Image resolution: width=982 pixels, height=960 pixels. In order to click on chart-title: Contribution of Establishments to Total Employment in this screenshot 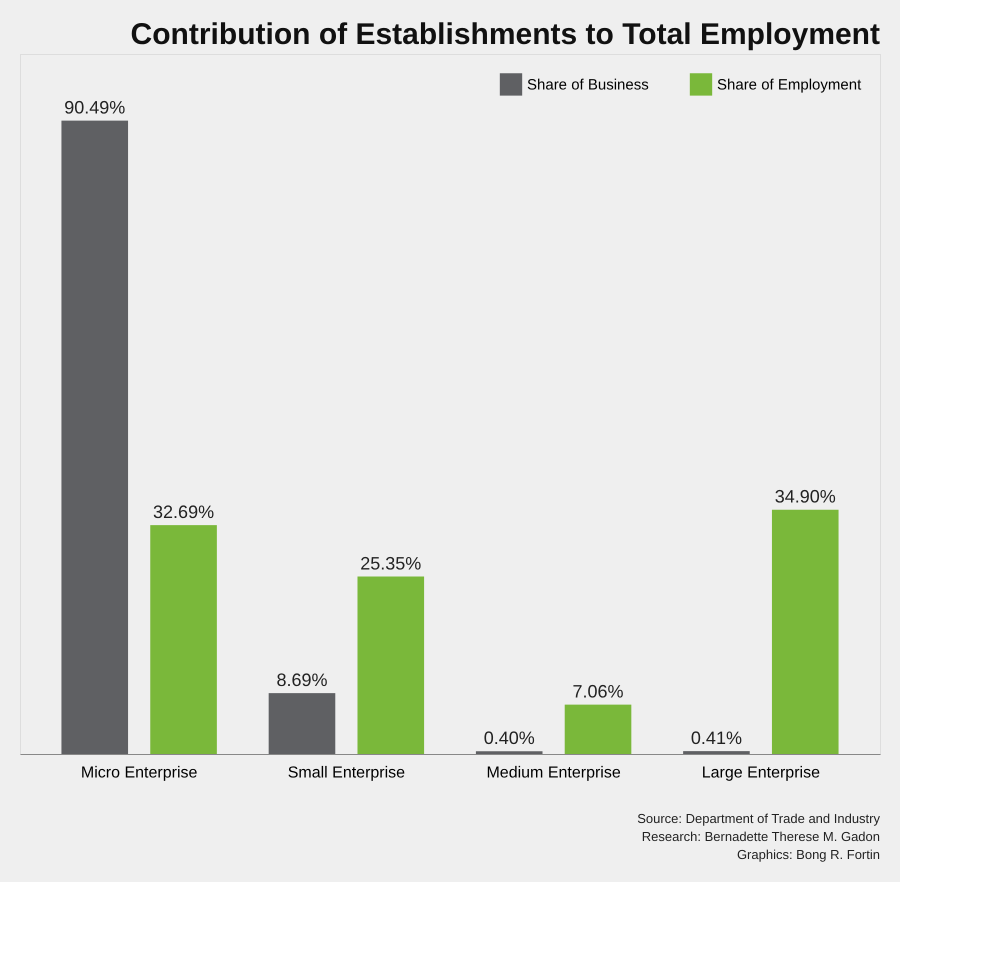, I will do `click(505, 34)`.